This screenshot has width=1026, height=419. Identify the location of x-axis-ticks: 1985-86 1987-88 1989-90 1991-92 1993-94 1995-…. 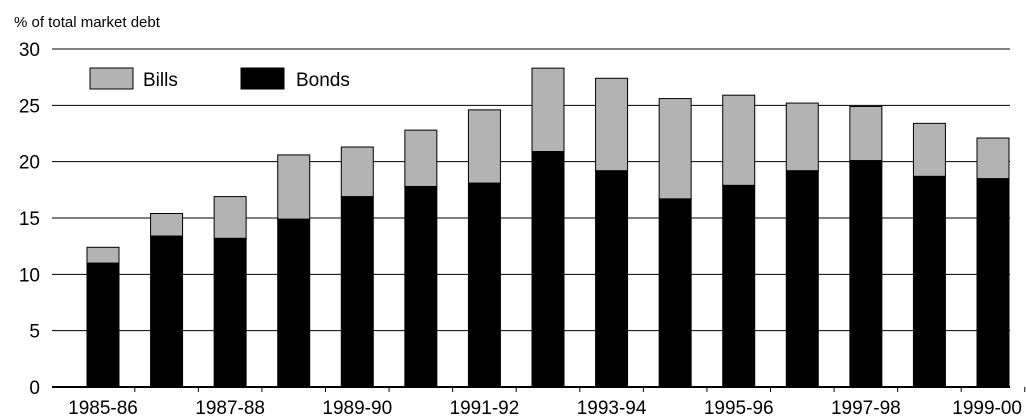
(547, 403).